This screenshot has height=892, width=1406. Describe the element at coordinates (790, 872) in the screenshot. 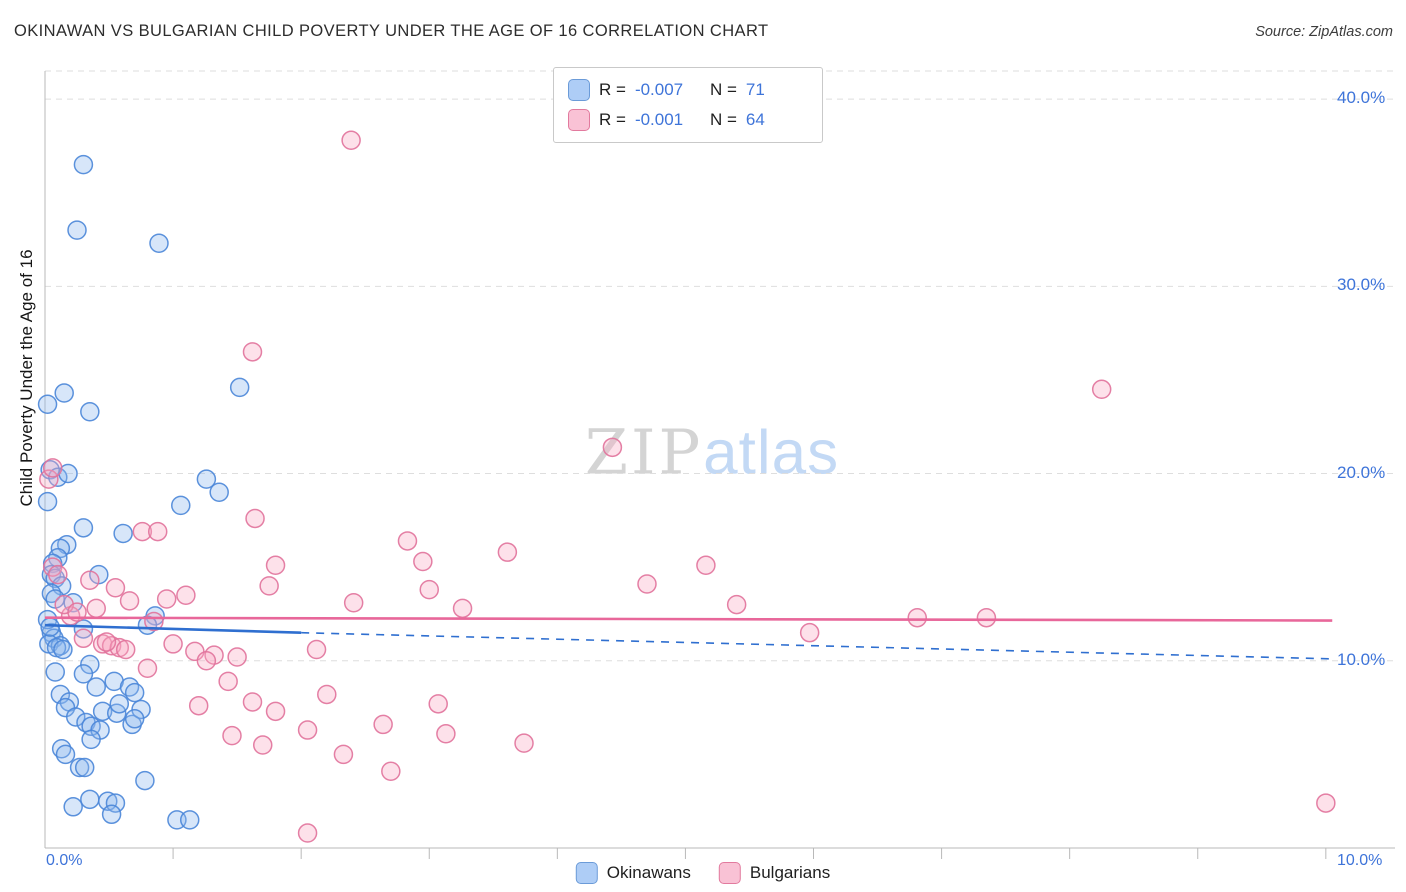

I see `legend-item-label: Bulgarians` at that location.